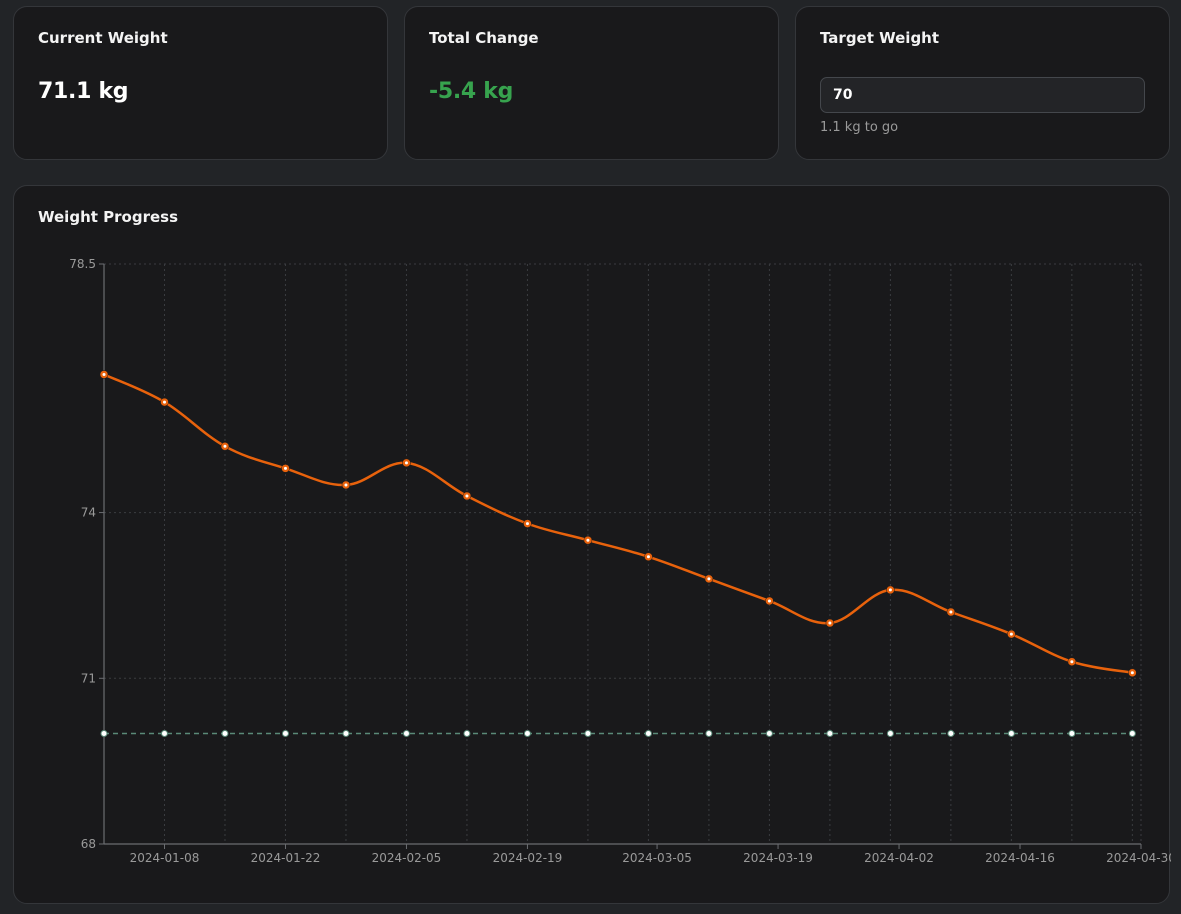  I want to click on total-change-title: Total Change, so click(484, 38).